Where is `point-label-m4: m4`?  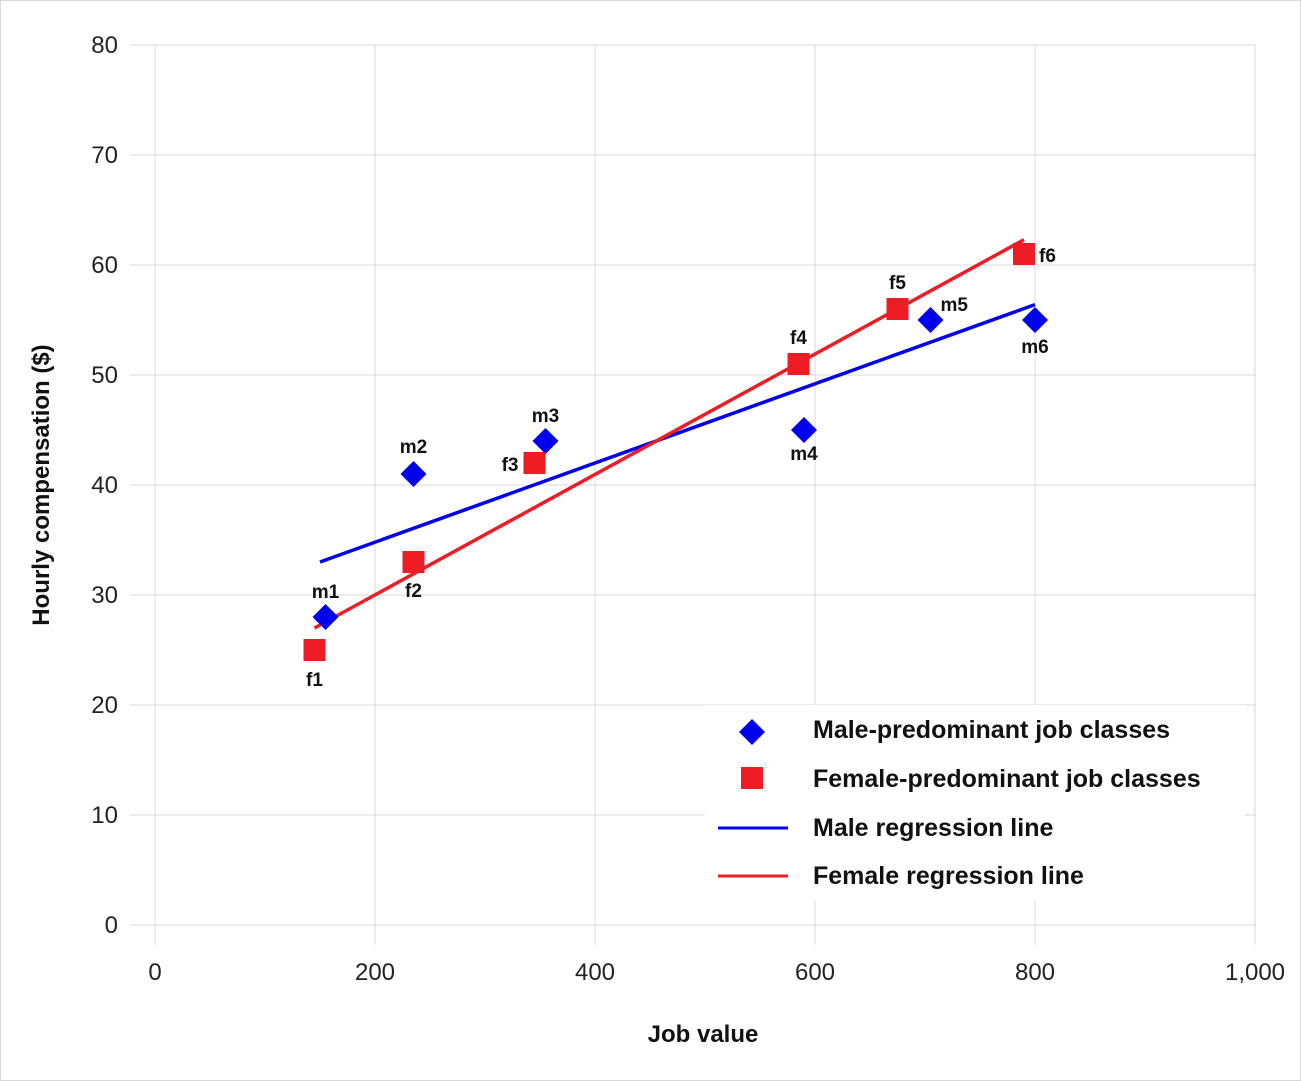
point-label-m4: m4 is located at coordinates (804, 454).